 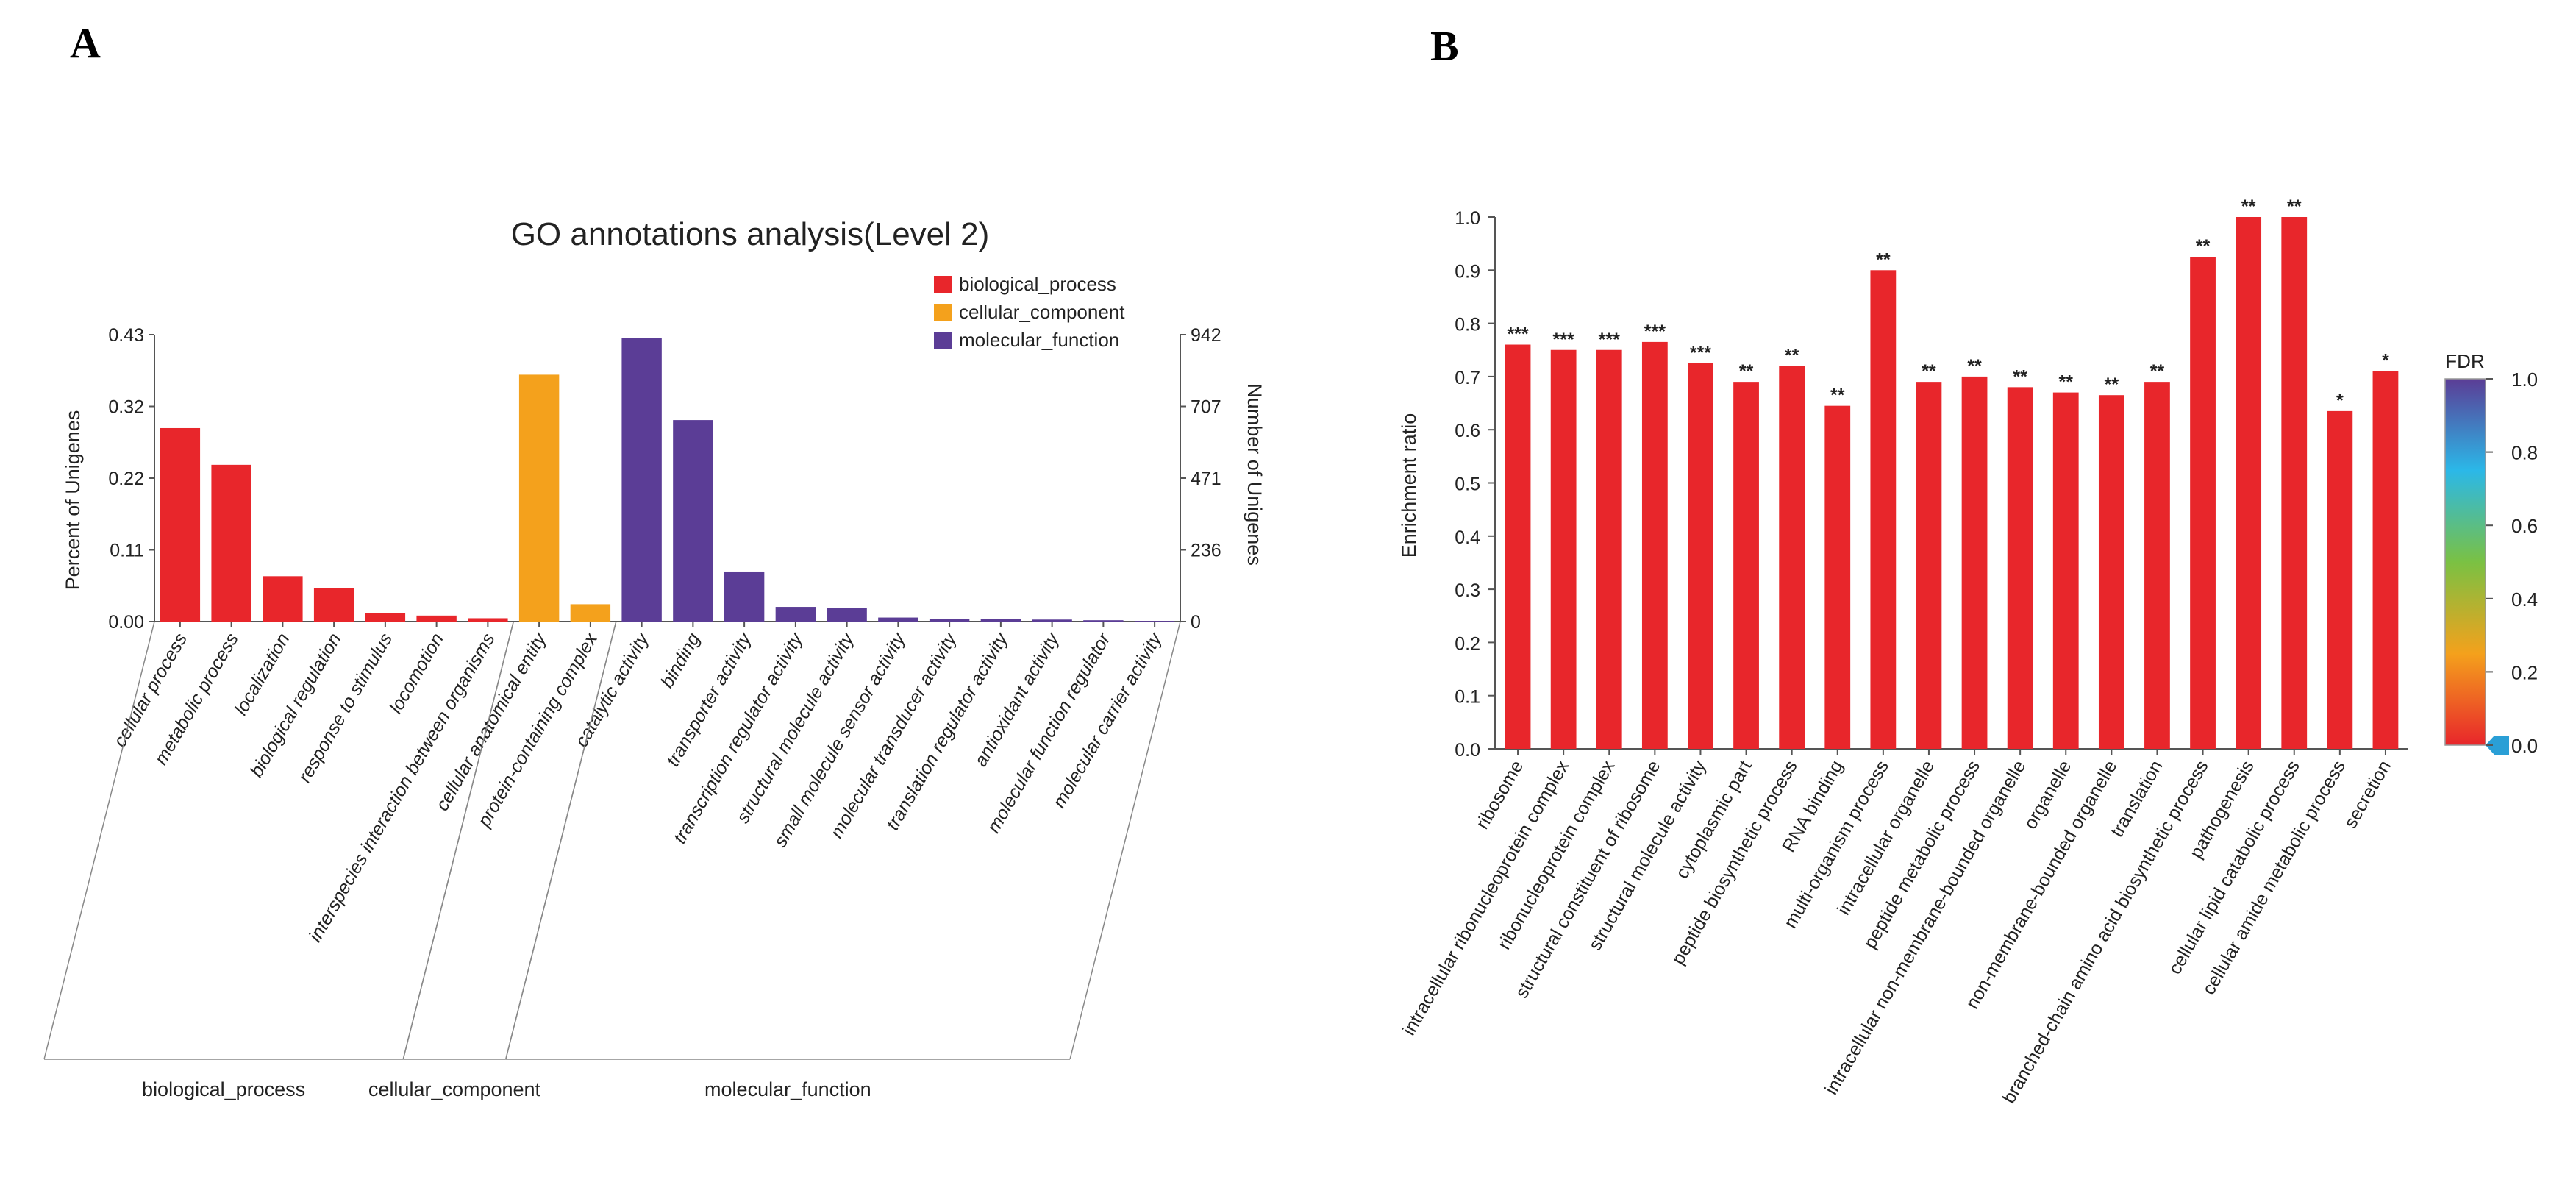 What do you see at coordinates (1467, 431) in the screenshot?
I see `y-tick-label: 0.6` at bounding box center [1467, 431].